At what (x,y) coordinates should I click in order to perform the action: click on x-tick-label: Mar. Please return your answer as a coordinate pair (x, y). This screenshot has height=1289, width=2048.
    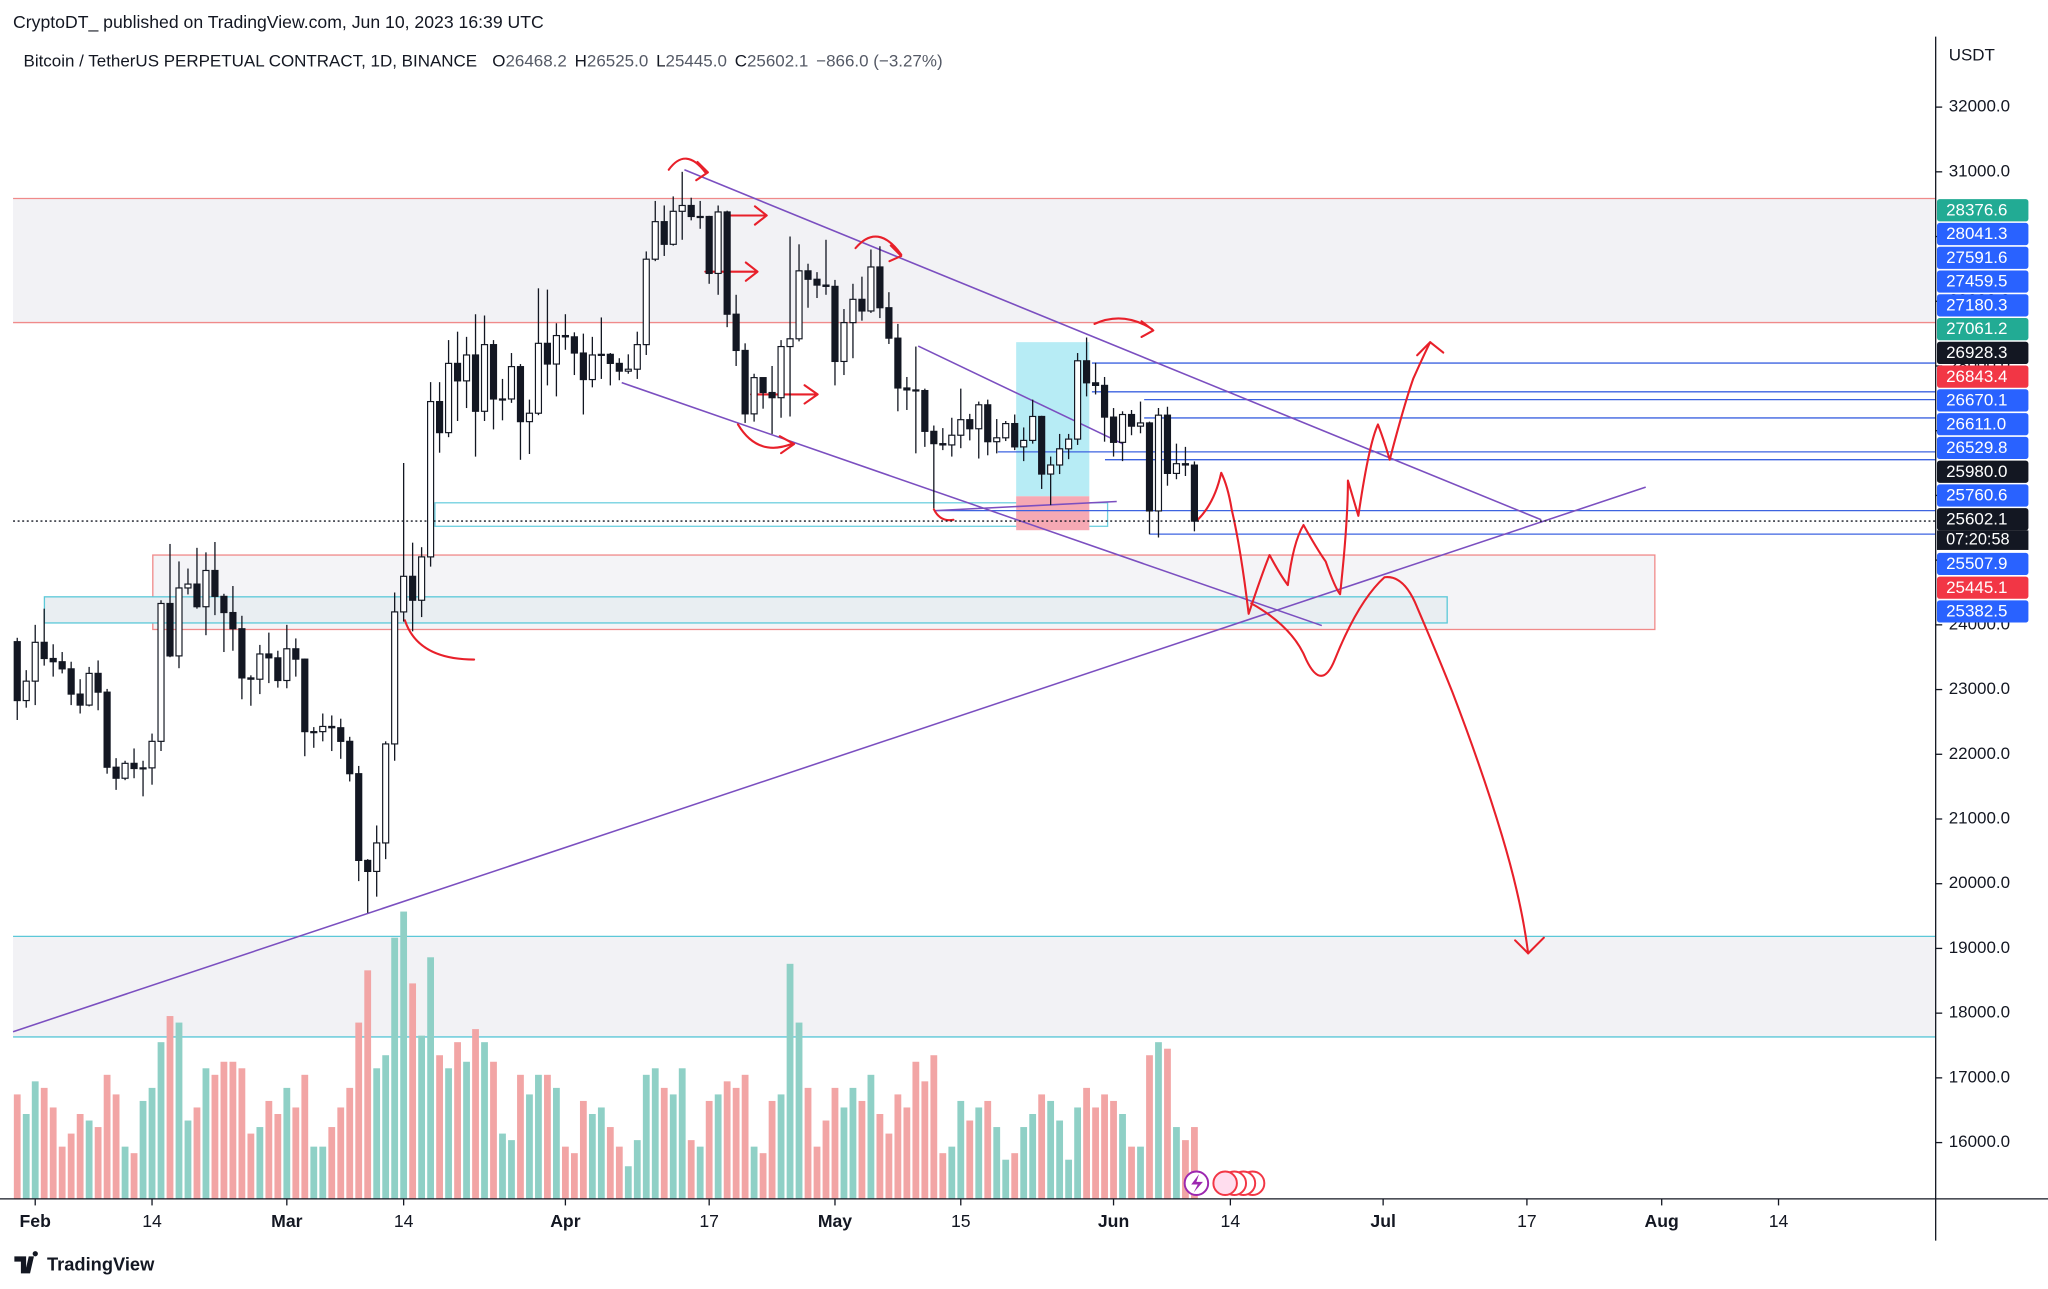
    Looking at the image, I should click on (286, 1221).